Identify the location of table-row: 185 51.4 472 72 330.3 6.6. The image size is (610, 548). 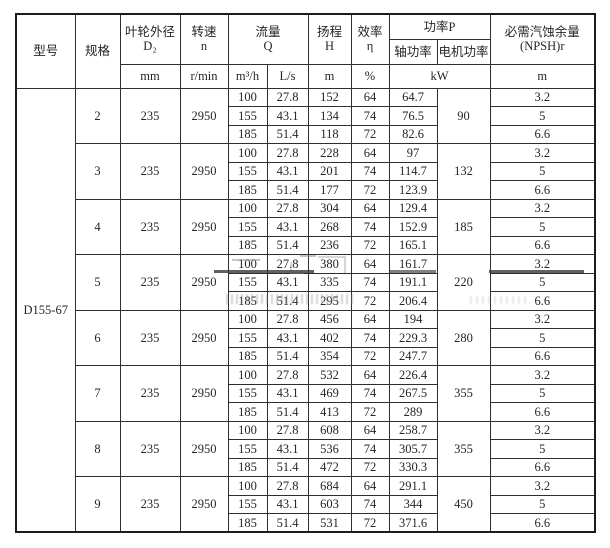
(306, 467).